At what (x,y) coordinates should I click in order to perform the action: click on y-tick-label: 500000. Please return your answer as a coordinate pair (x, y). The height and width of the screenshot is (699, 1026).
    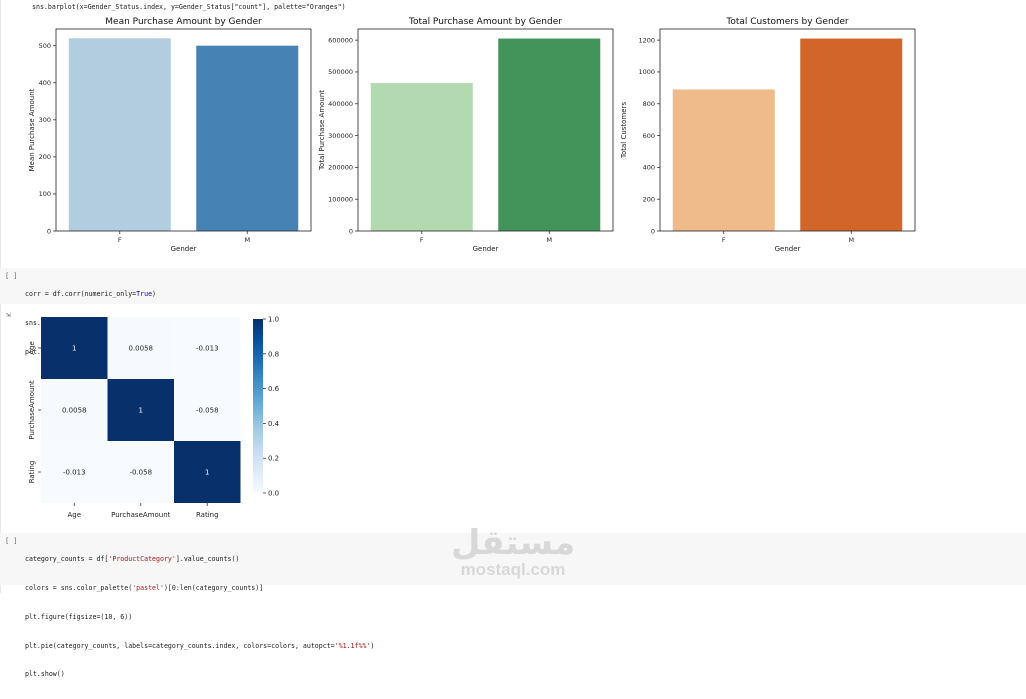
    Looking at the image, I should click on (340, 72).